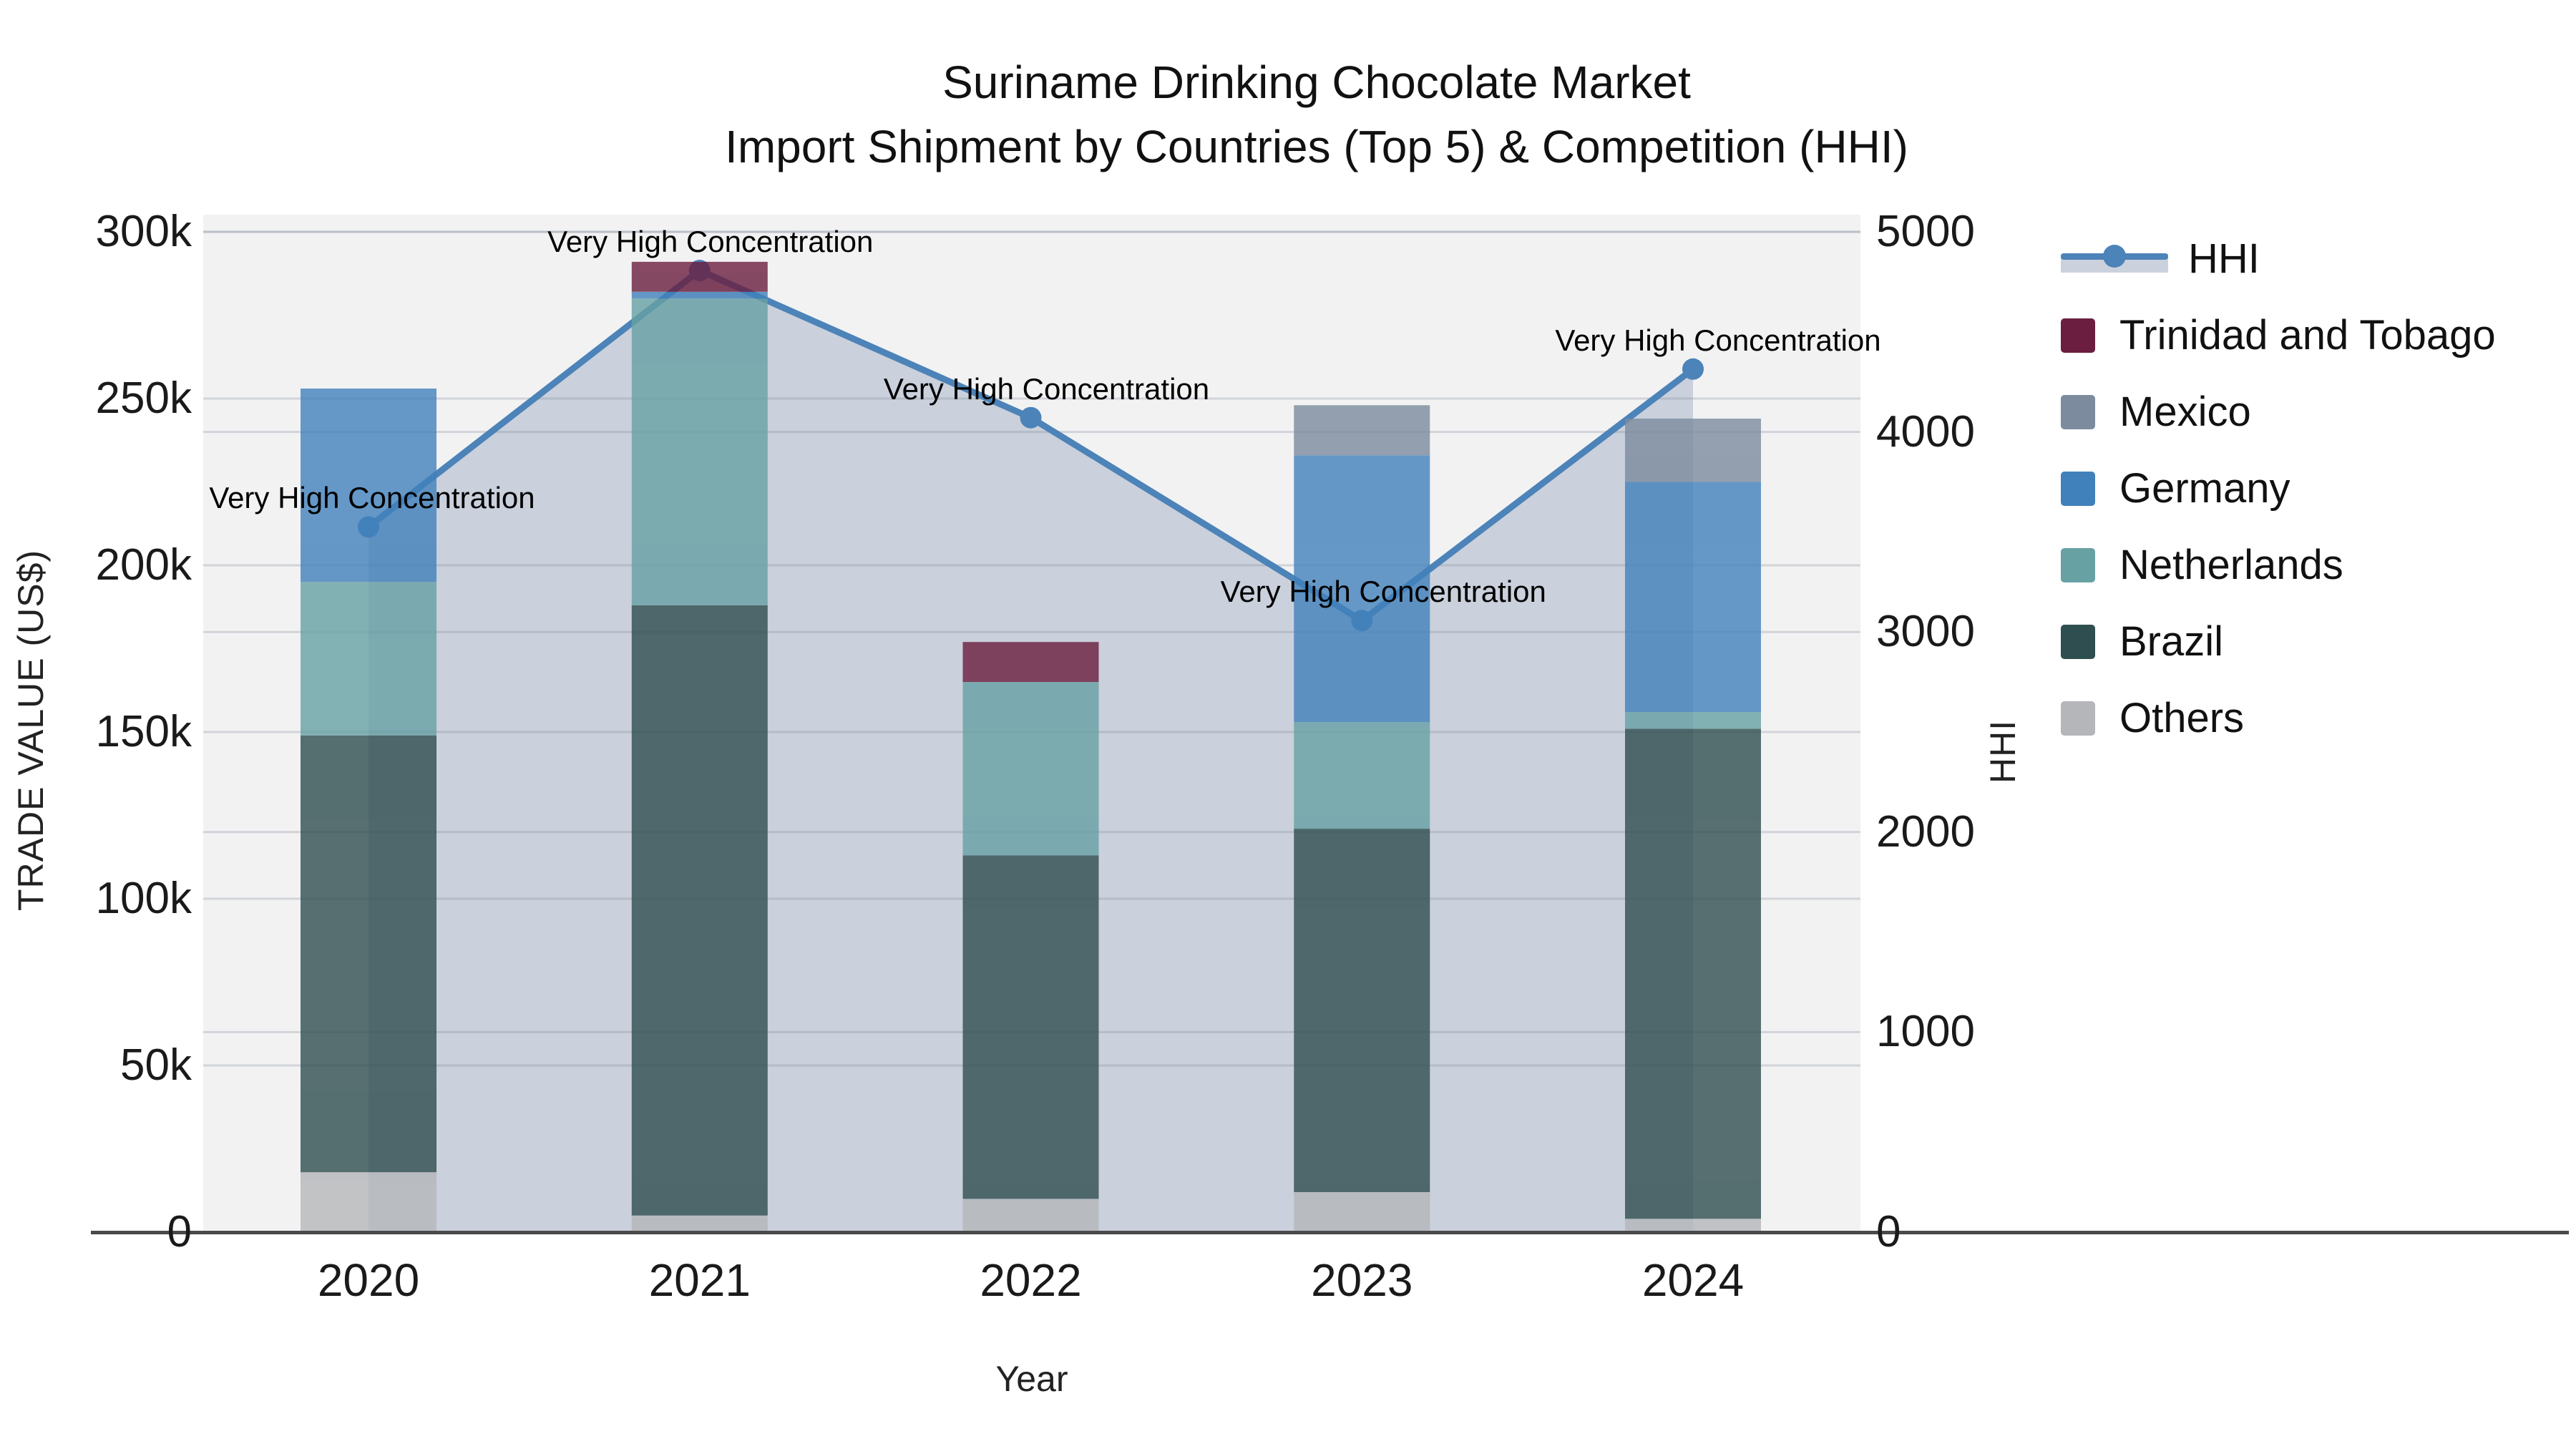 Image resolution: width=2576 pixels, height=1449 pixels. I want to click on y-axis-left-title: TRADE VALUE (US$), so click(31, 730).